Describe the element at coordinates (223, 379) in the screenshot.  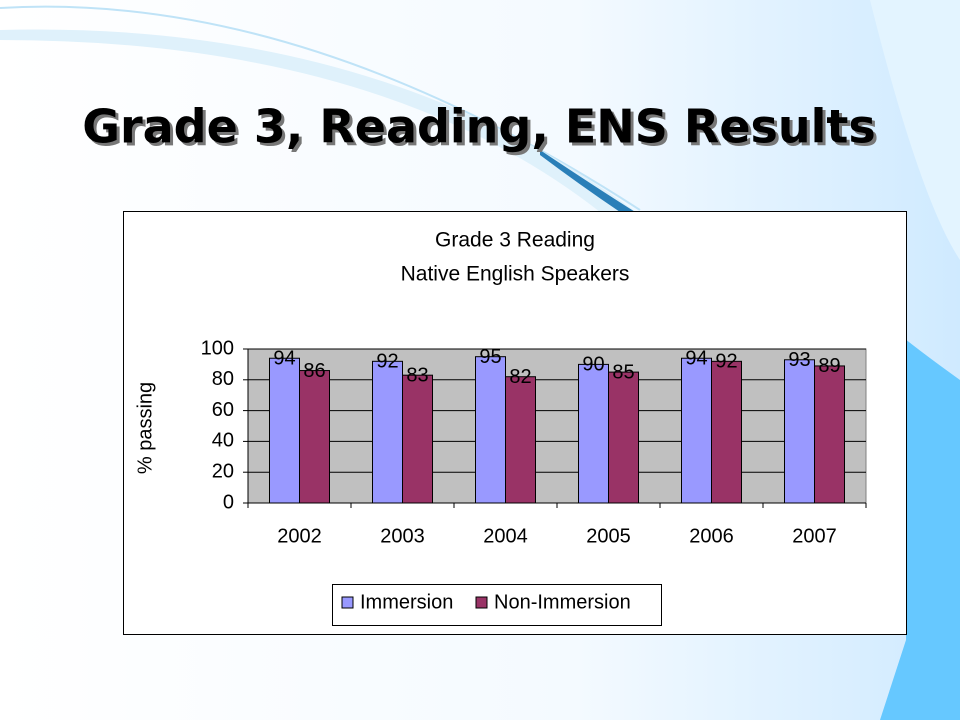
I see `y-tick-label: 80` at that location.